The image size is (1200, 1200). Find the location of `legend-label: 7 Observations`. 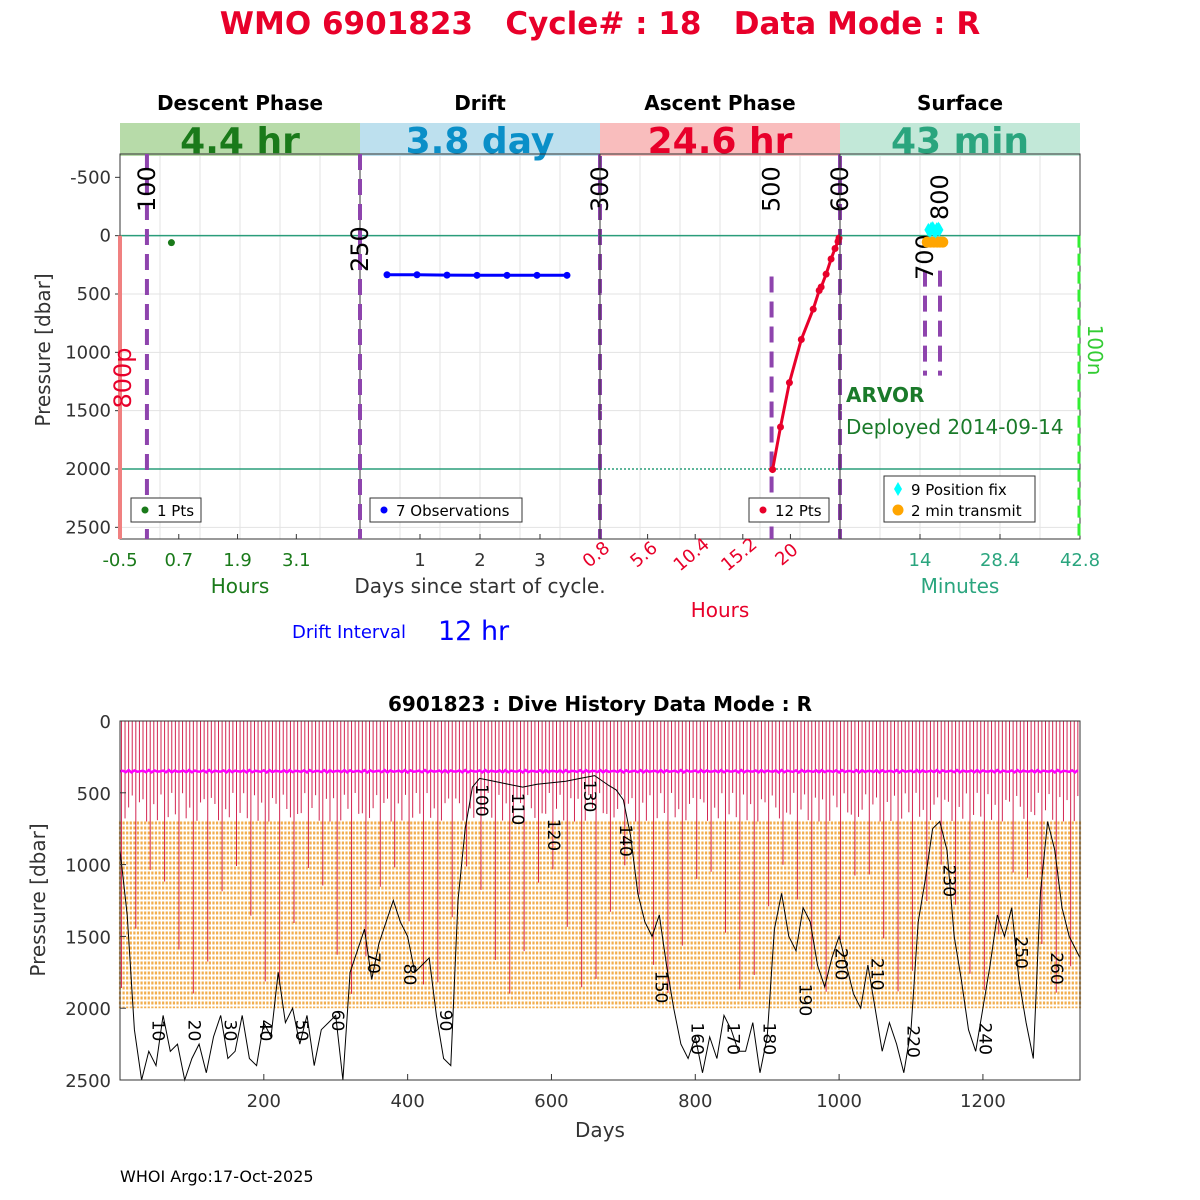

legend-label: 7 Observations is located at coordinates (453, 511).